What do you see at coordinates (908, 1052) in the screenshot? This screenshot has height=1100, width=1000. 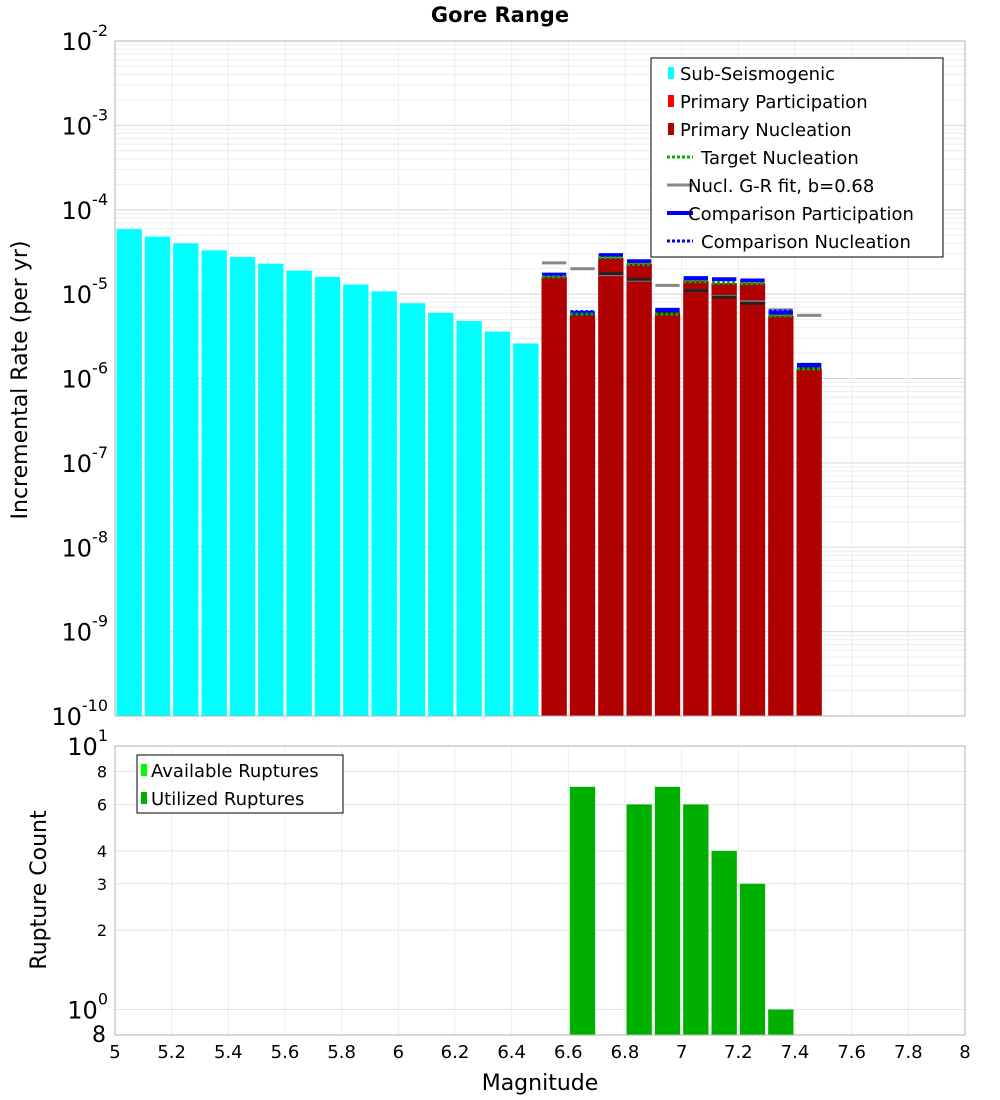 I see `x-tick-label: 7.8` at bounding box center [908, 1052].